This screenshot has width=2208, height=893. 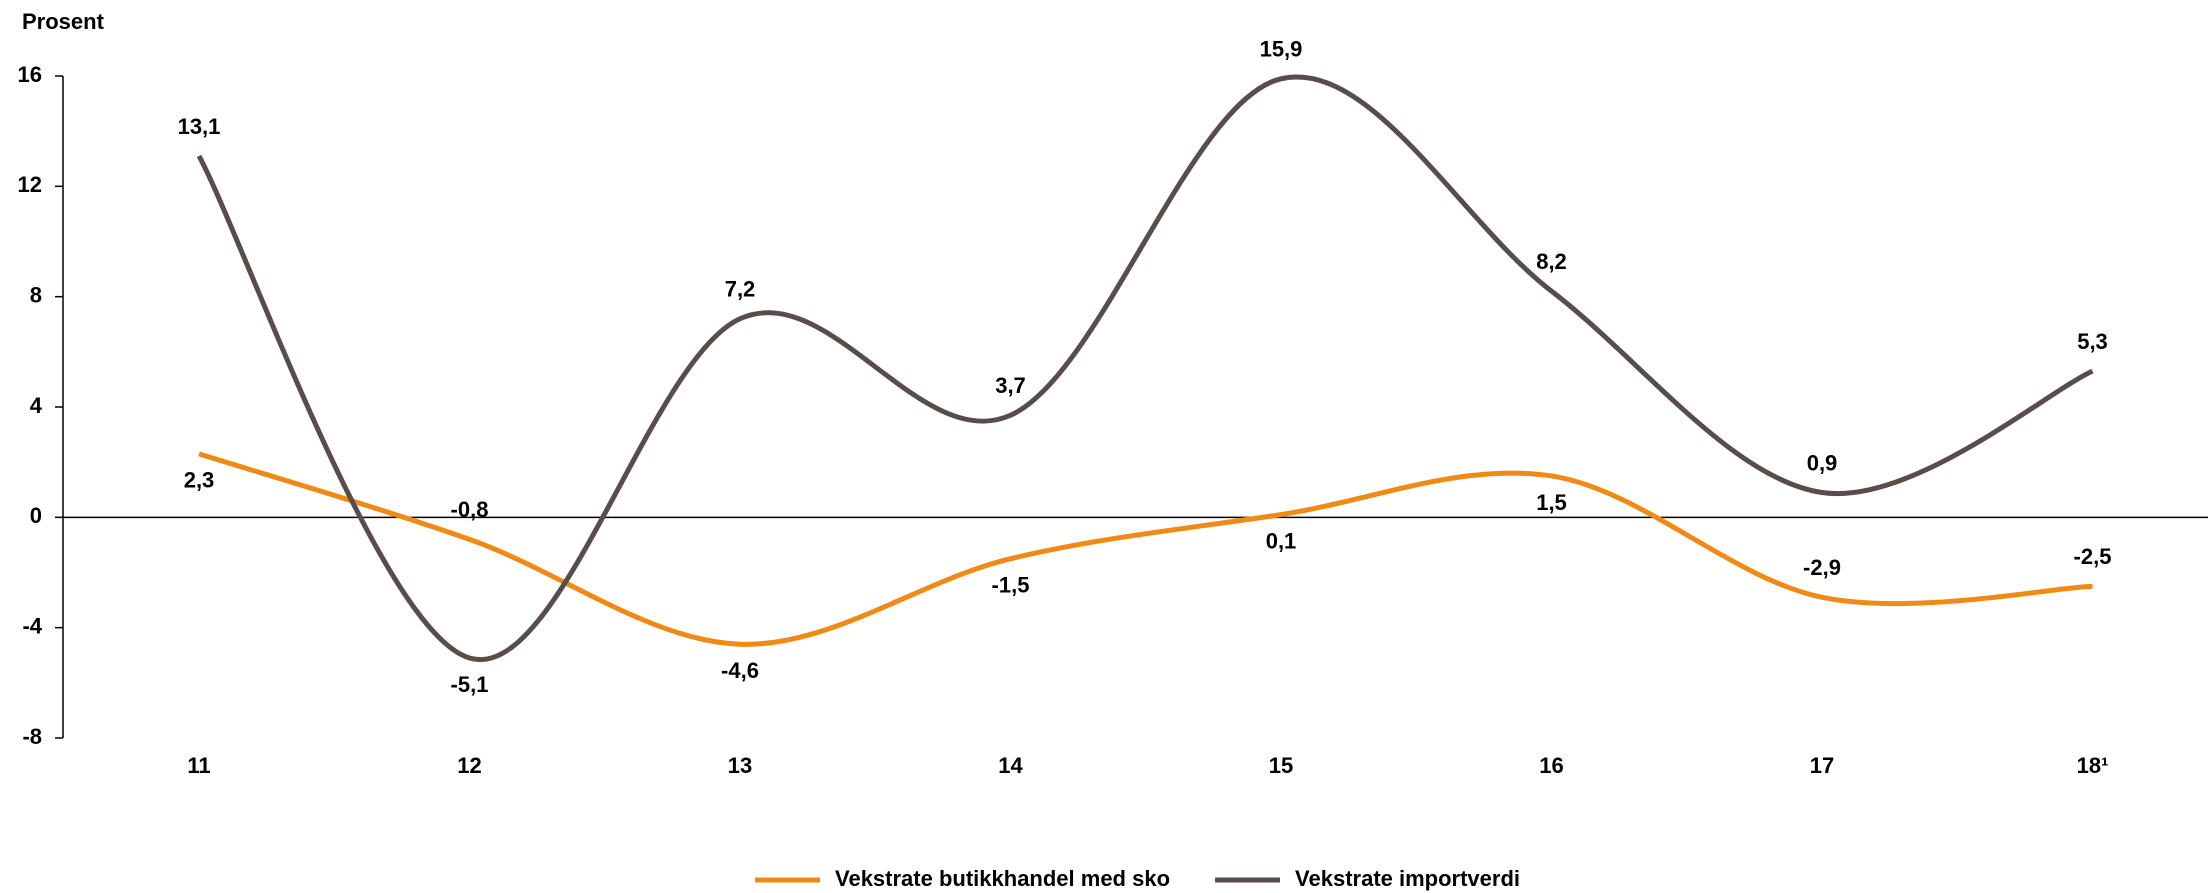 I want to click on data-label: 5,3, so click(x=2092, y=341).